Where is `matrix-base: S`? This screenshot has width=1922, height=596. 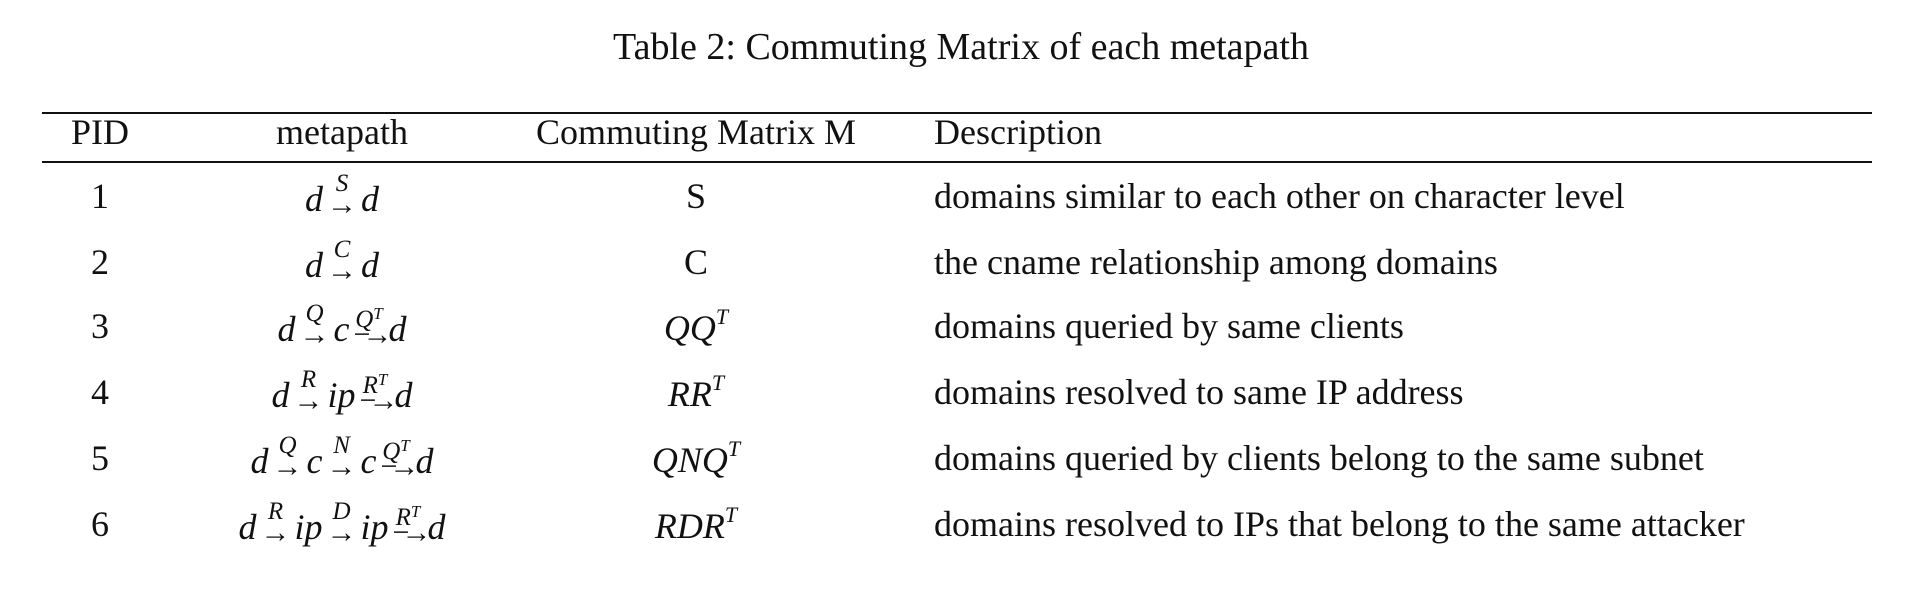 matrix-base: S is located at coordinates (696, 196).